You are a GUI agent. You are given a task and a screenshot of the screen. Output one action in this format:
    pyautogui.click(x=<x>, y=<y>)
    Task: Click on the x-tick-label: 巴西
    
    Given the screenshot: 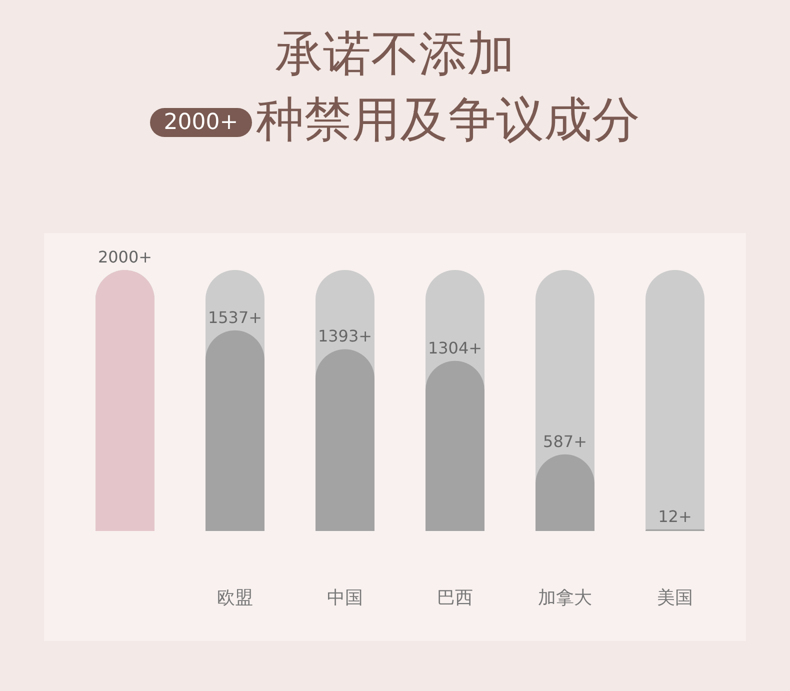 What is the action you would take?
    pyautogui.click(x=455, y=598)
    